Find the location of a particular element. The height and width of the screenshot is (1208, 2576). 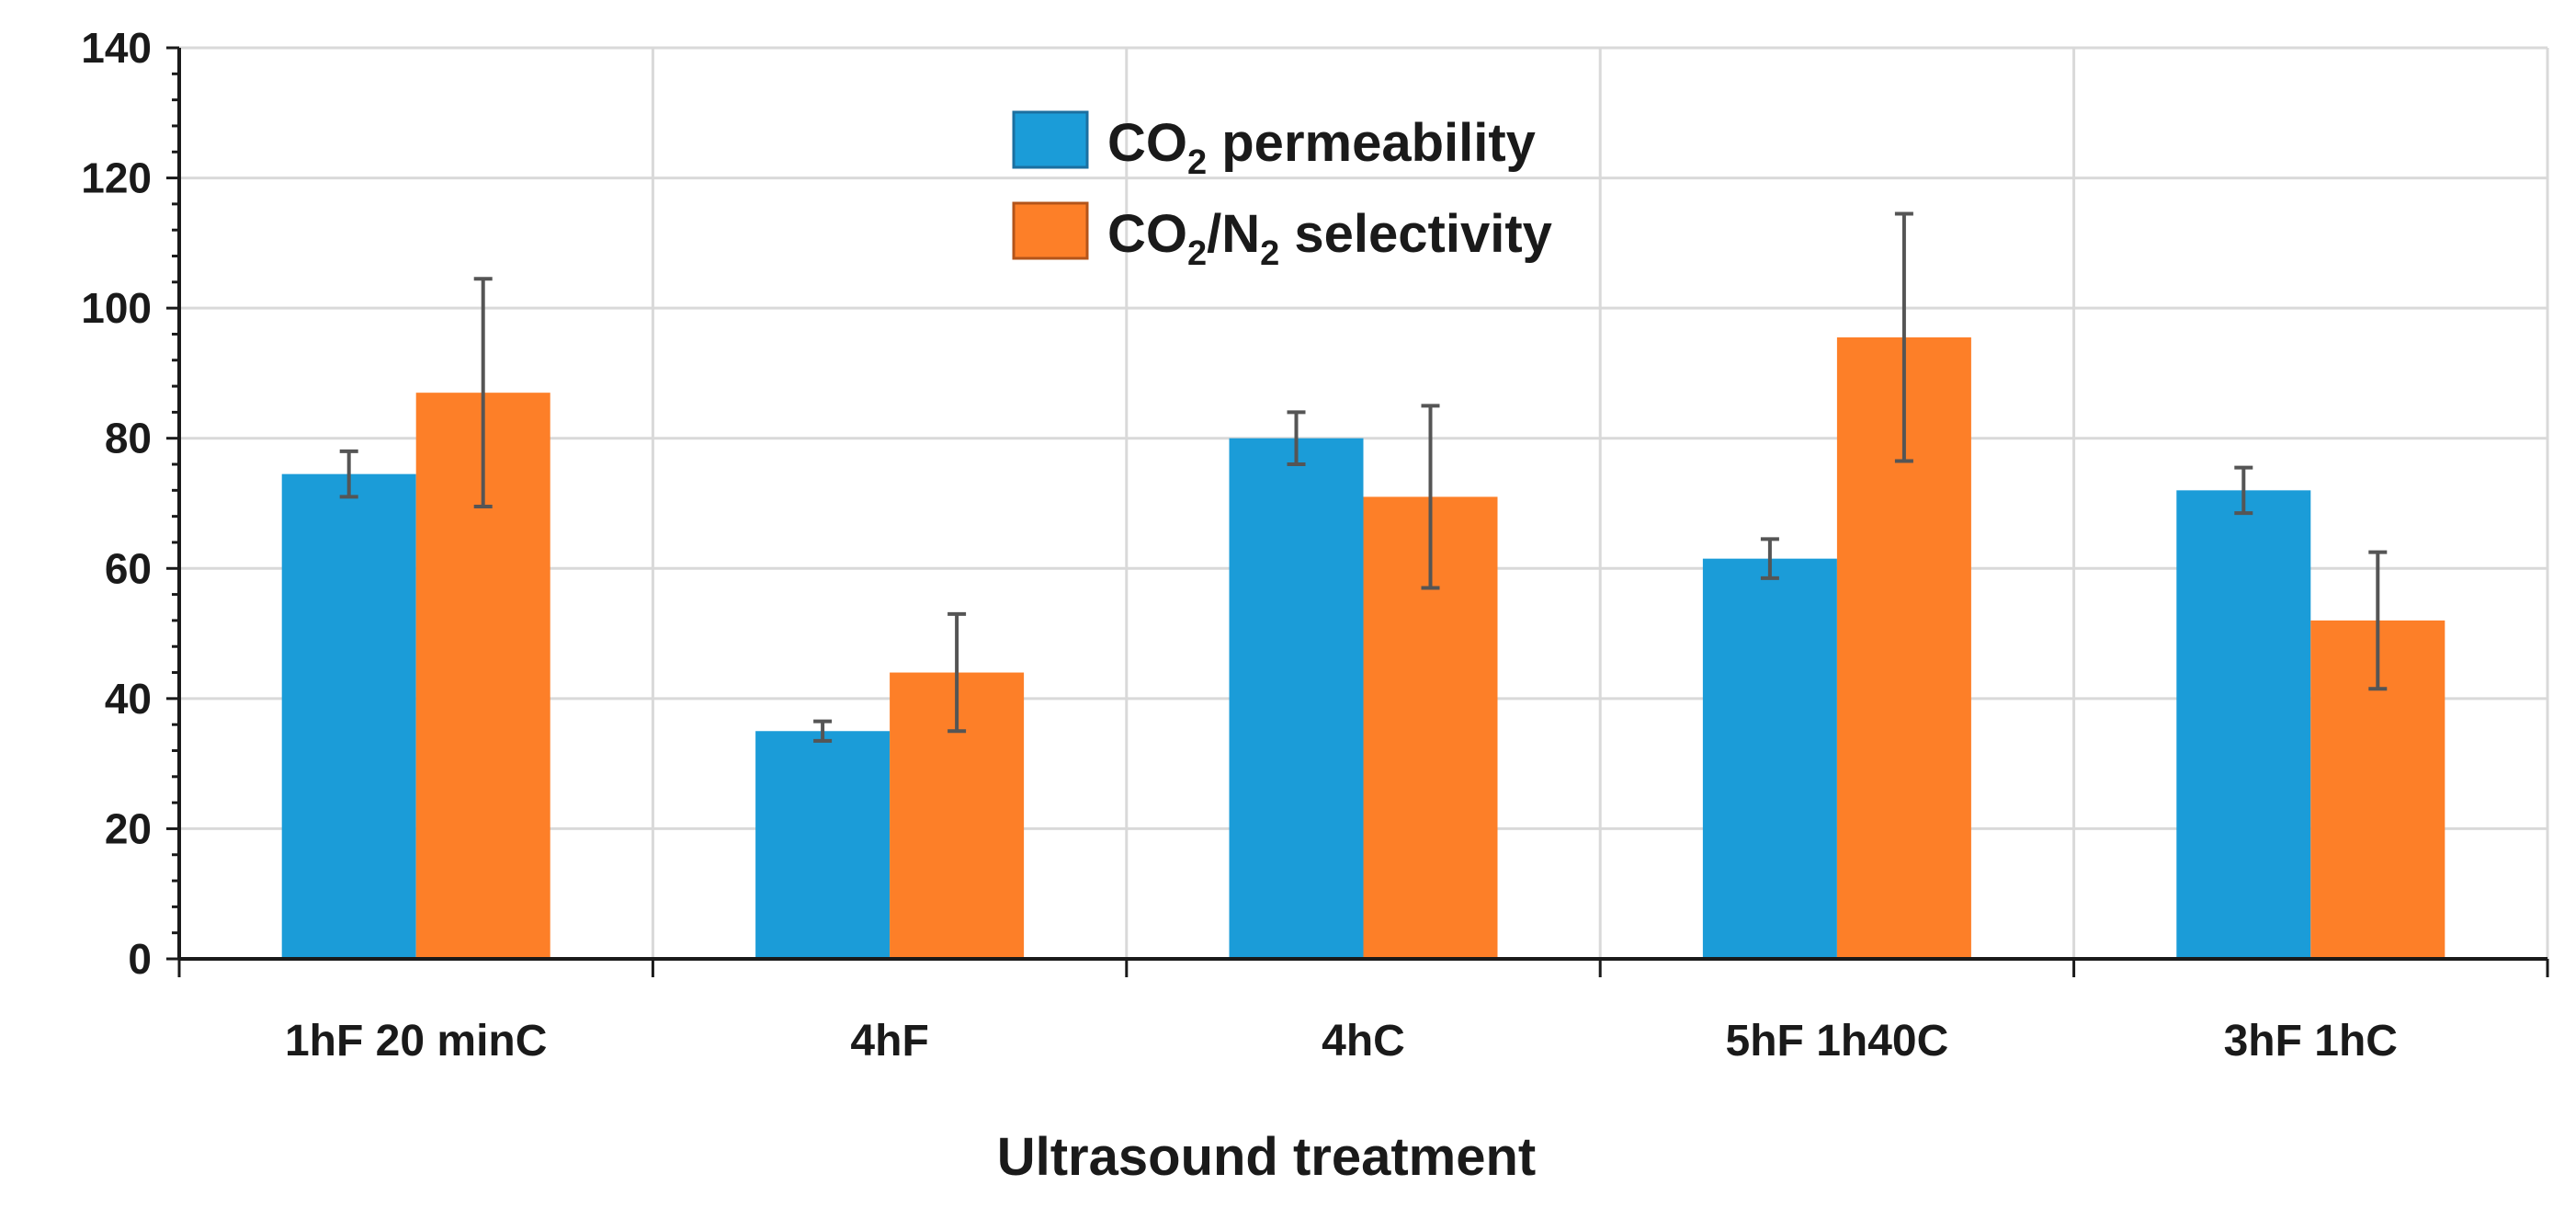

y-tick-label: 100 is located at coordinates (116, 308).